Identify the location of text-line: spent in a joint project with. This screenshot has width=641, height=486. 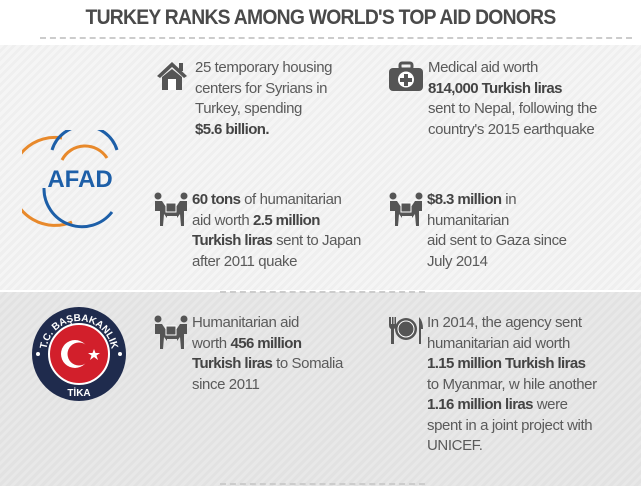
(512, 426).